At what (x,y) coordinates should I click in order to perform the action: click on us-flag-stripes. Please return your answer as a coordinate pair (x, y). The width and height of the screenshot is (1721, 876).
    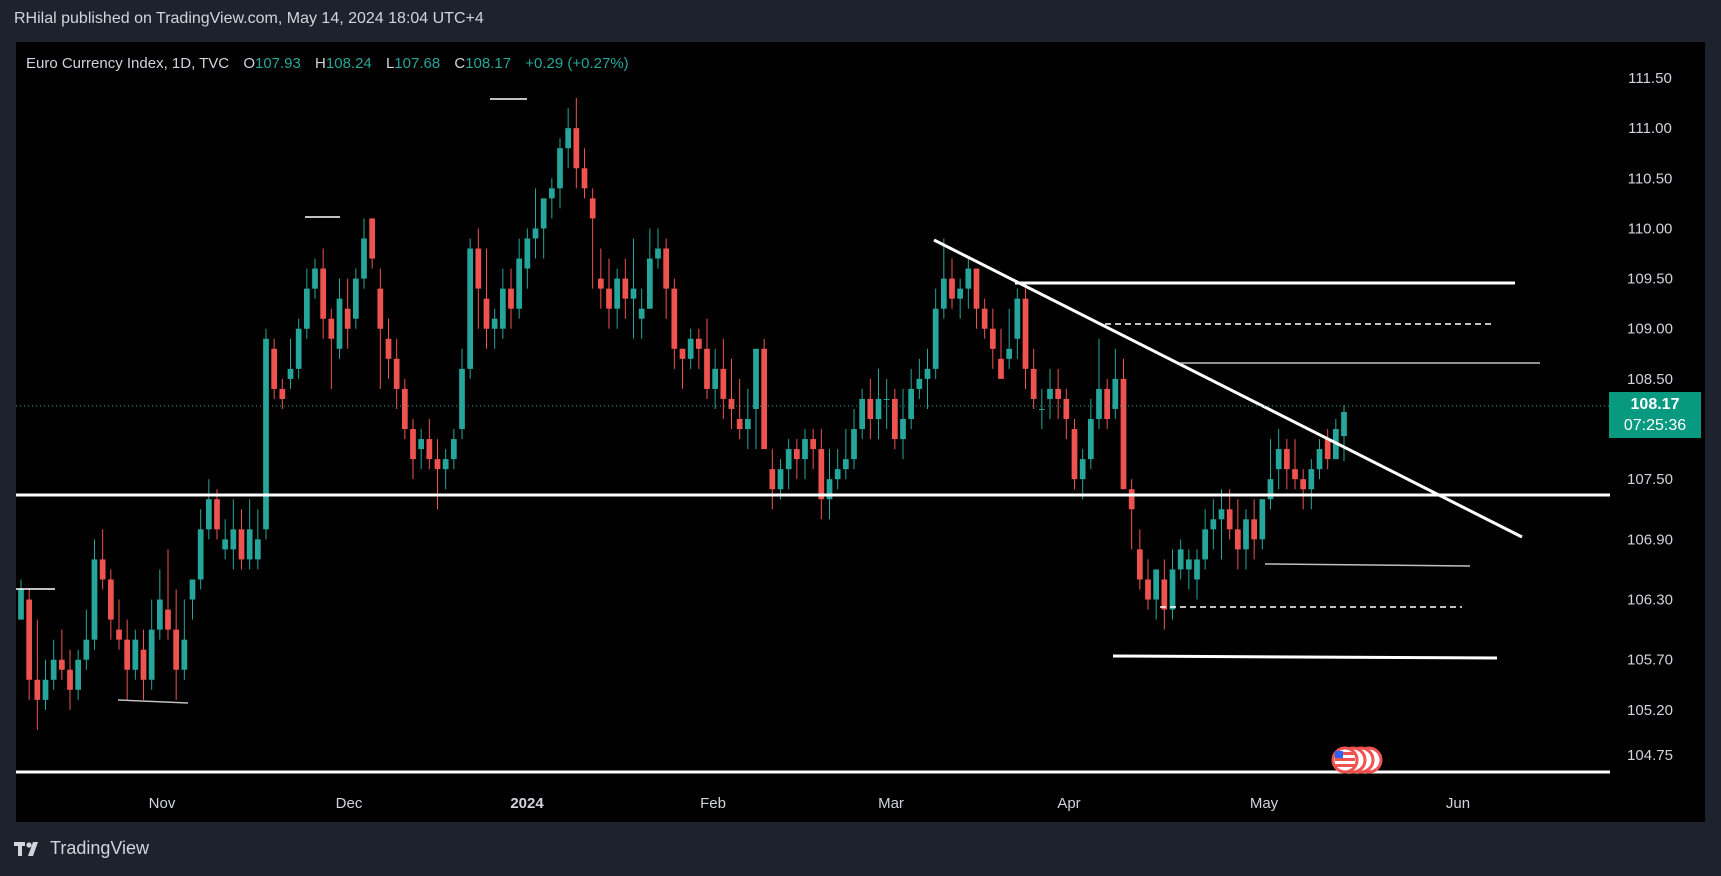
    Looking at the image, I should click on (1345, 753).